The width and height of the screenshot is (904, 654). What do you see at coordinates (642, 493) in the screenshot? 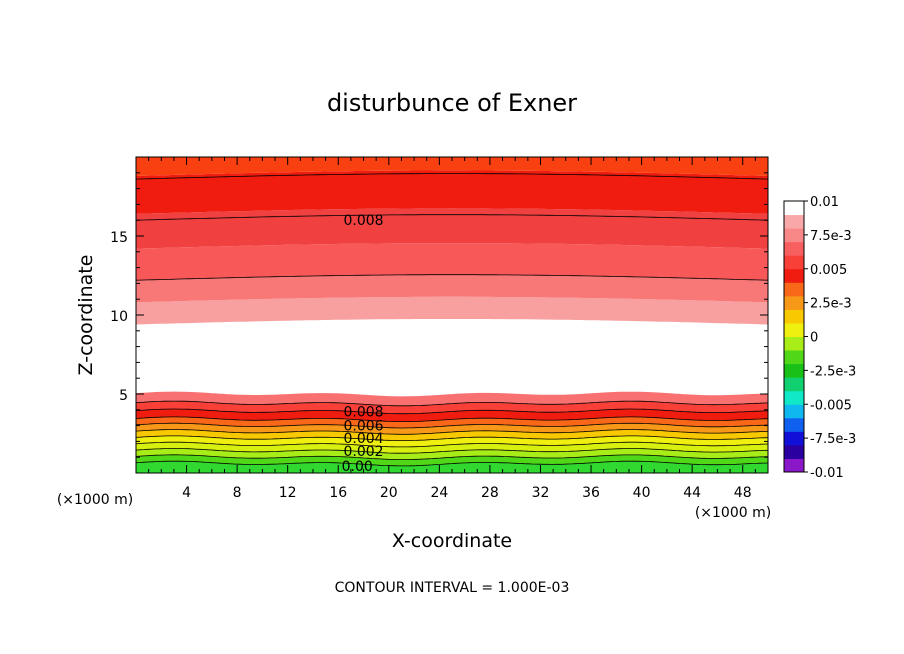
I see `x-tick-label: 40` at bounding box center [642, 493].